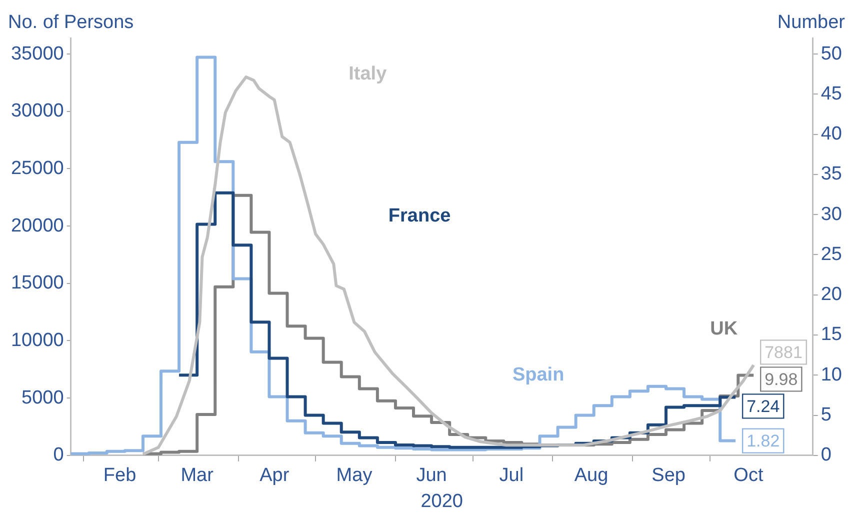  I want to click on x-tick-label: Oct, so click(749, 475).